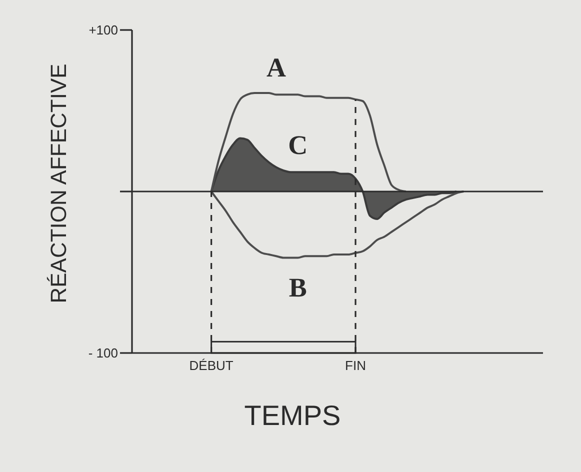  Describe the element at coordinates (292, 415) in the screenshot. I see `x-axis-title: TEMPS` at that location.